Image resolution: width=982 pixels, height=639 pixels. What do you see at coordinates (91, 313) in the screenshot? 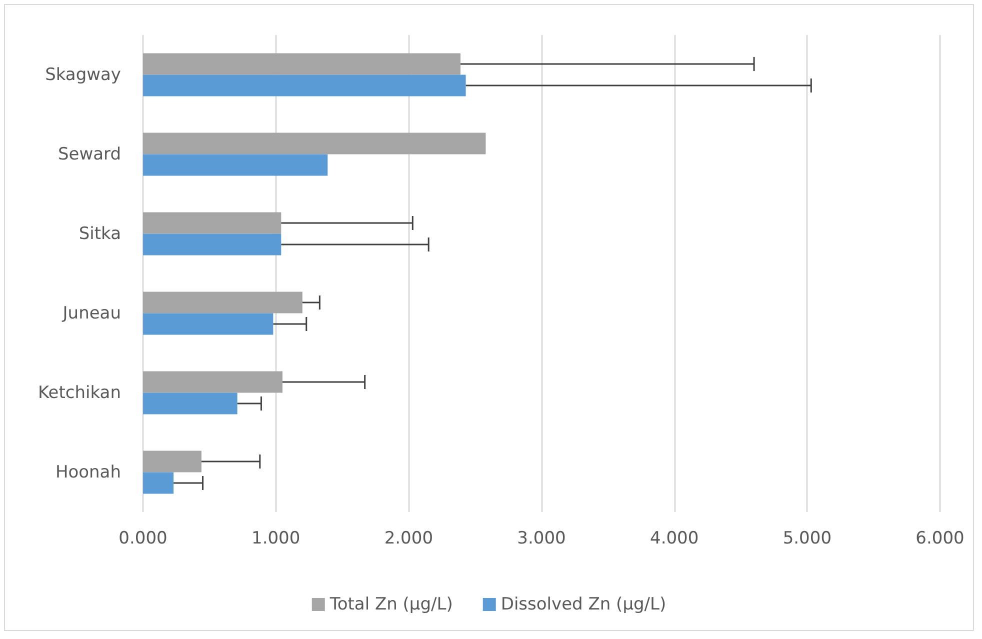
I see `y-tick-label: Juneau` at bounding box center [91, 313].